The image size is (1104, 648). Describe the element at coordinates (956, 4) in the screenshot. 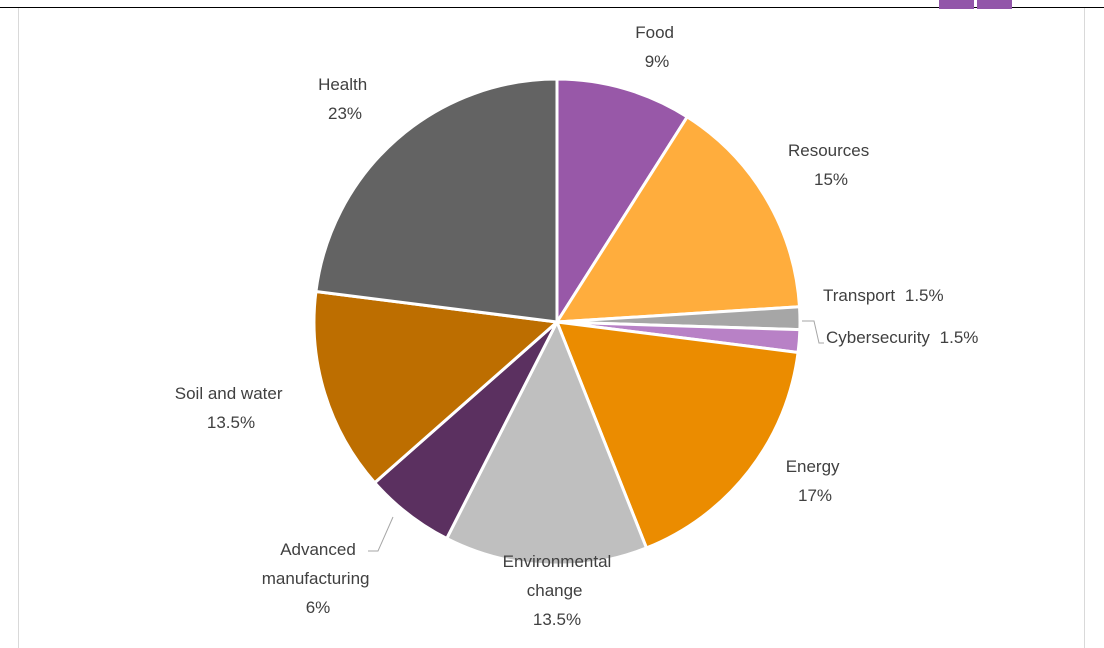

I see `logo-bar-left` at that location.